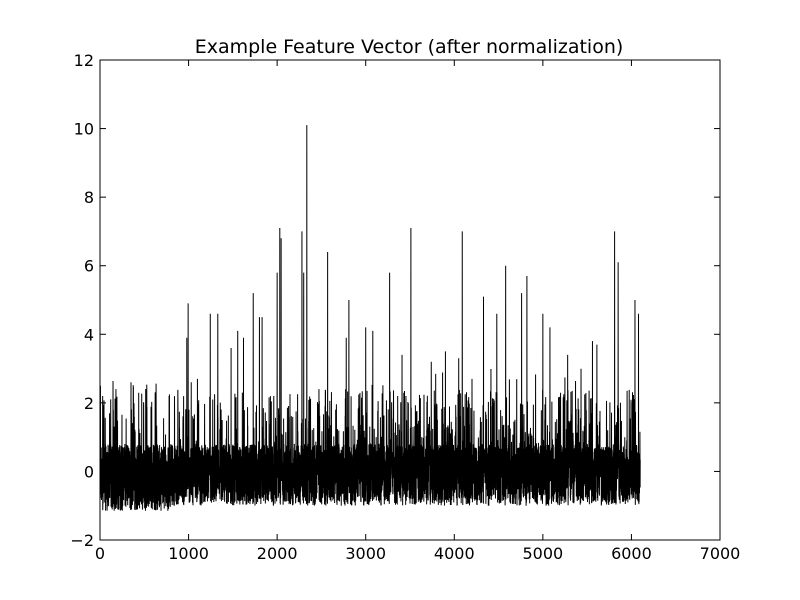  I want to click on y-tick-label: 12, so click(84, 60).